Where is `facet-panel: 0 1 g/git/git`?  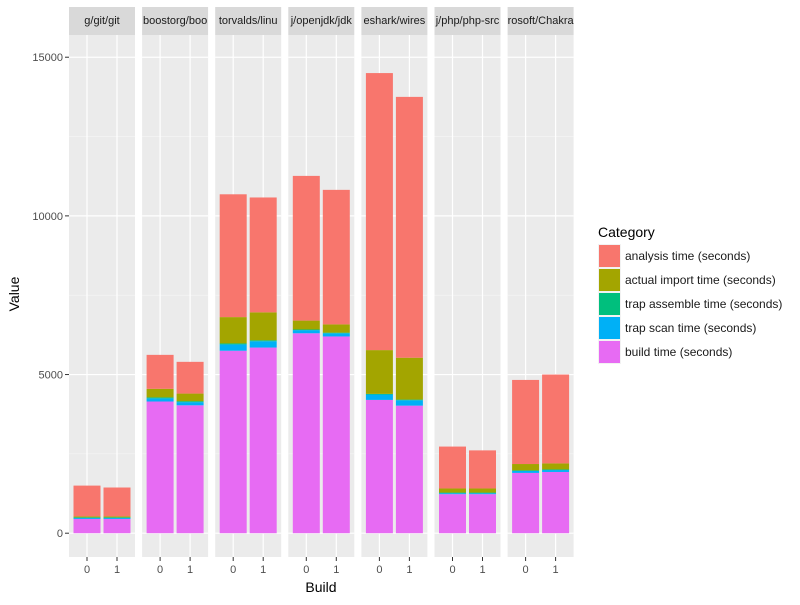 facet-panel: 0 1 g/git/git is located at coordinates (102, 291).